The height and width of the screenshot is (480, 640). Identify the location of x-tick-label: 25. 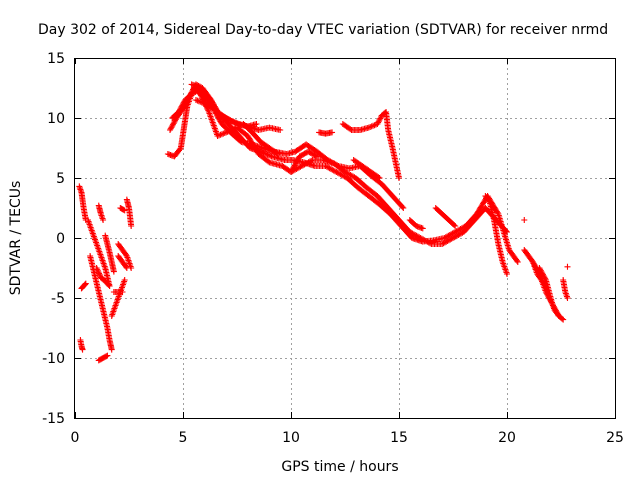
(615, 438).